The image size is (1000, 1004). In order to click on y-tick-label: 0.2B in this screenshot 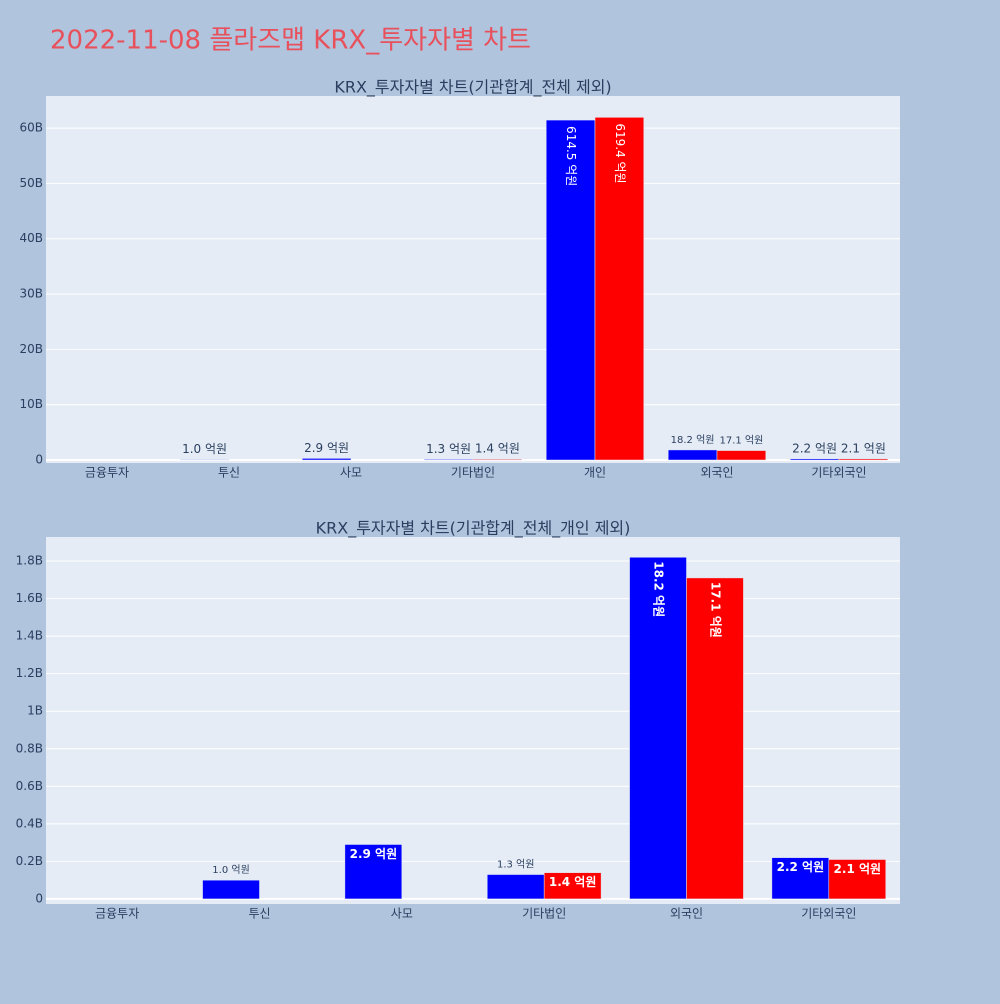, I will do `click(29, 861)`.